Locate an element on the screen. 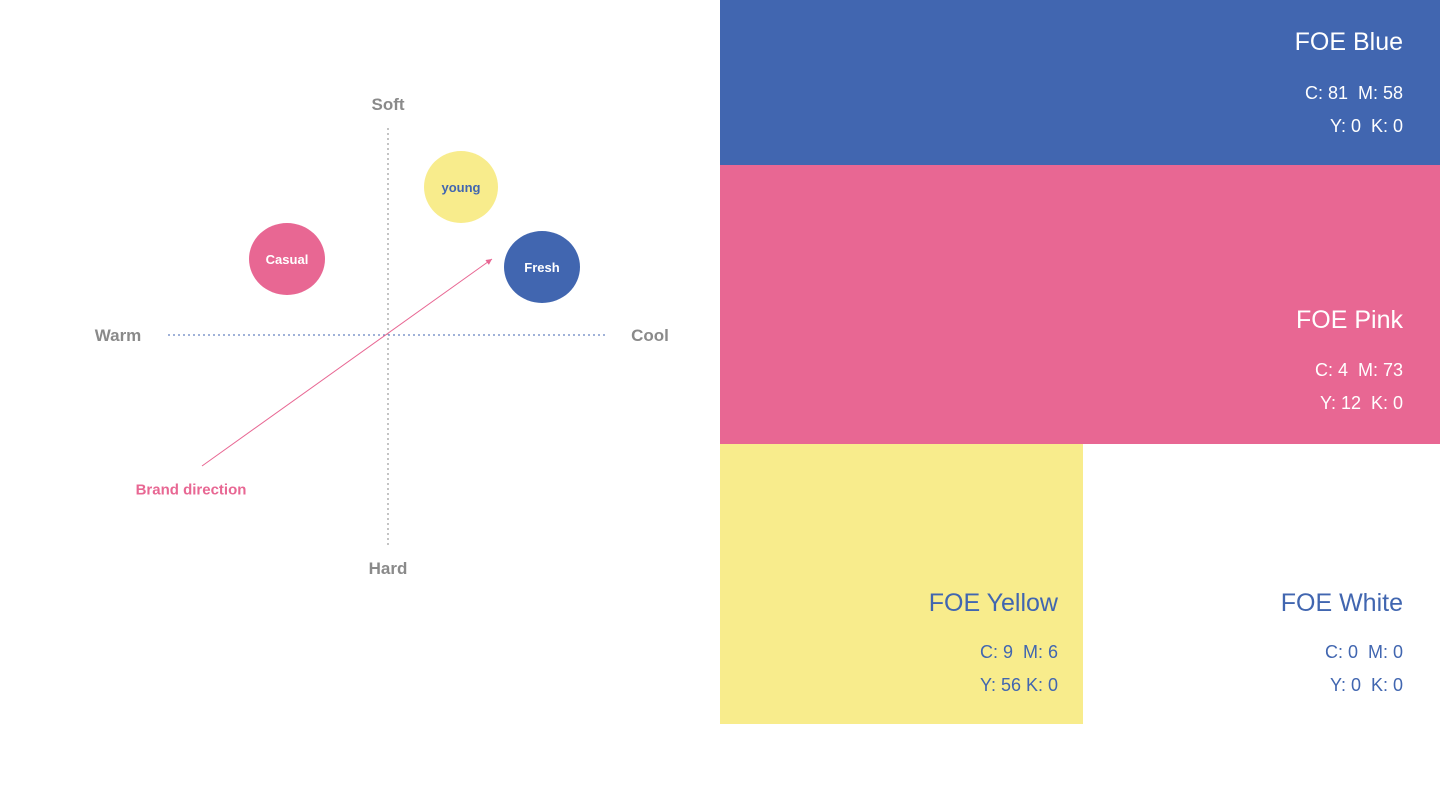 This screenshot has width=1440, height=800. axis-label-warm: Warm is located at coordinates (118, 335).